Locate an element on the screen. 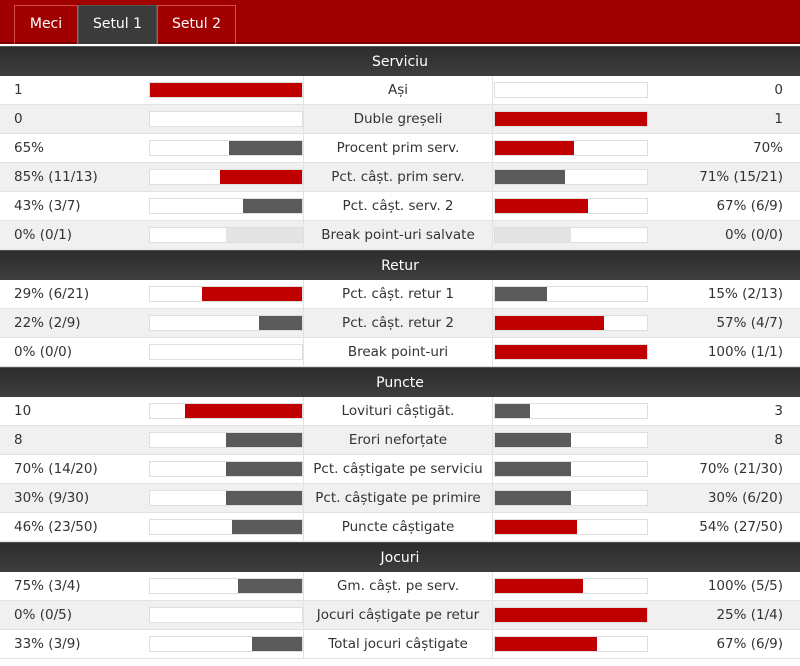 The height and width of the screenshot is (666, 800). player2-value: 54% (27/50) is located at coordinates (741, 527).